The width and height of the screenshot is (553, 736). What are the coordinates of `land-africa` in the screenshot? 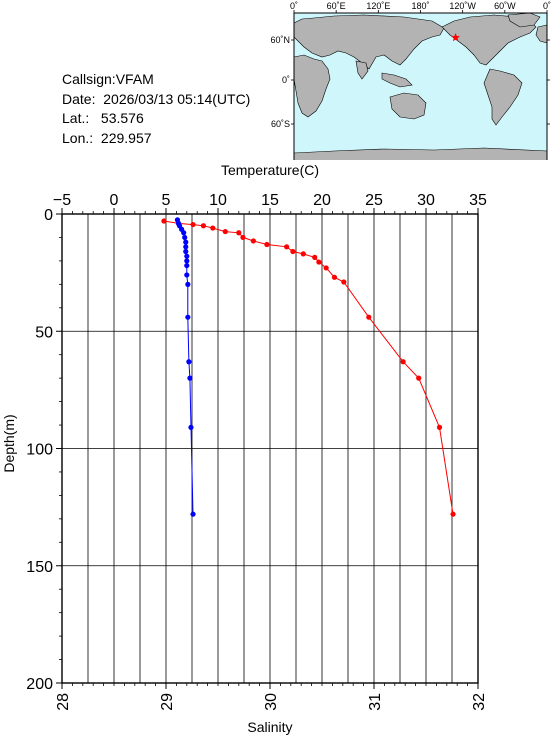 It's located at (312, 86).